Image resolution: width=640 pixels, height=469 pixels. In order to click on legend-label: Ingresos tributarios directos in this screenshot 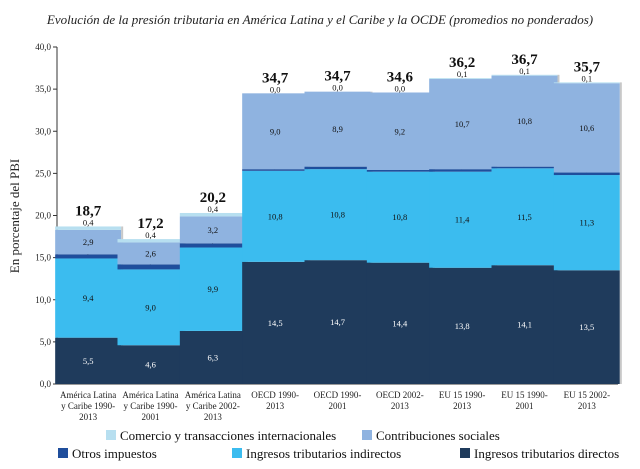, I will do `click(546, 453)`.